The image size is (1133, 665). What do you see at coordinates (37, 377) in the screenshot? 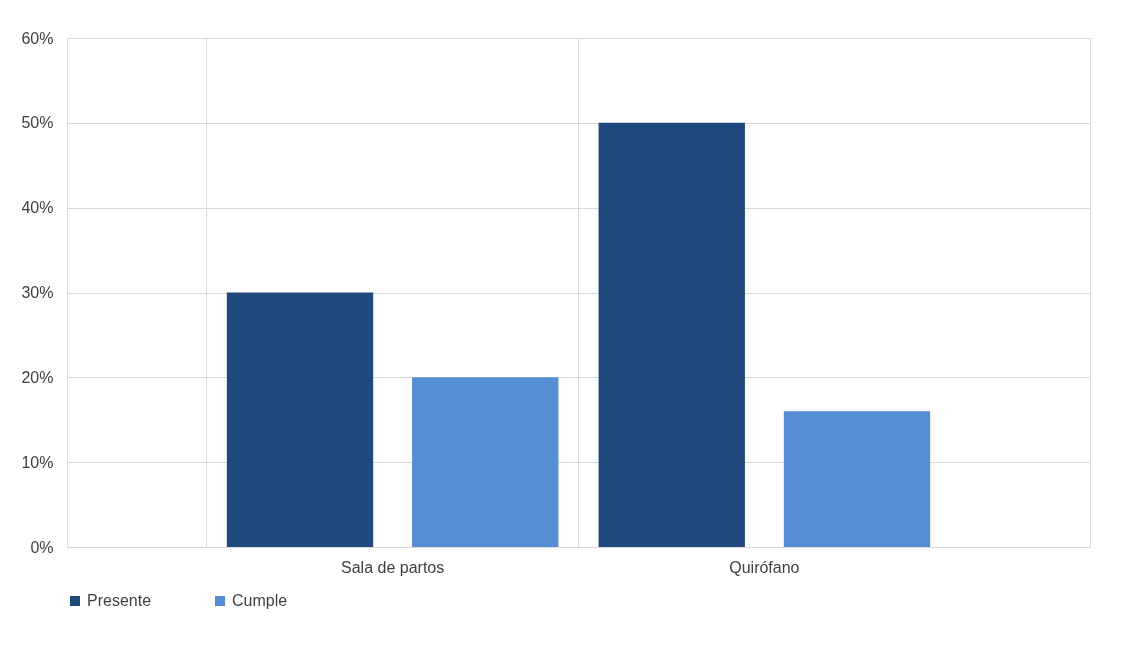
I see `y-tick-label: 20%` at bounding box center [37, 377].